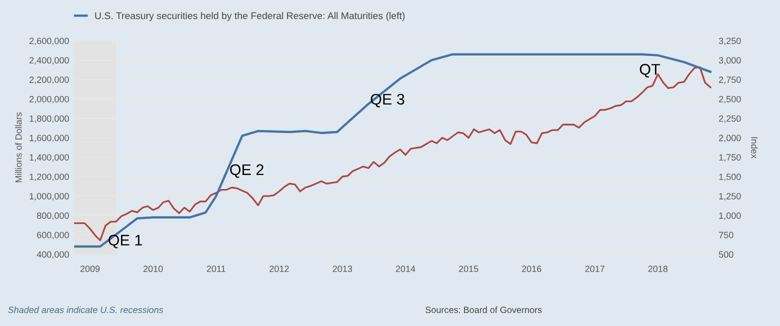  Describe the element at coordinates (49, 196) in the screenshot. I see `y-tick-label: 1,000,000` at that location.